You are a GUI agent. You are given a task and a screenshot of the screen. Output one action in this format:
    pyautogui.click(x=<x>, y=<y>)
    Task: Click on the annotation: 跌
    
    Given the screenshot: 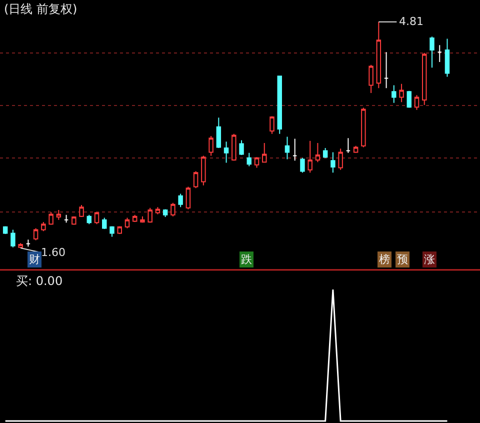 What is the action you would take?
    pyautogui.click(x=246, y=259)
    